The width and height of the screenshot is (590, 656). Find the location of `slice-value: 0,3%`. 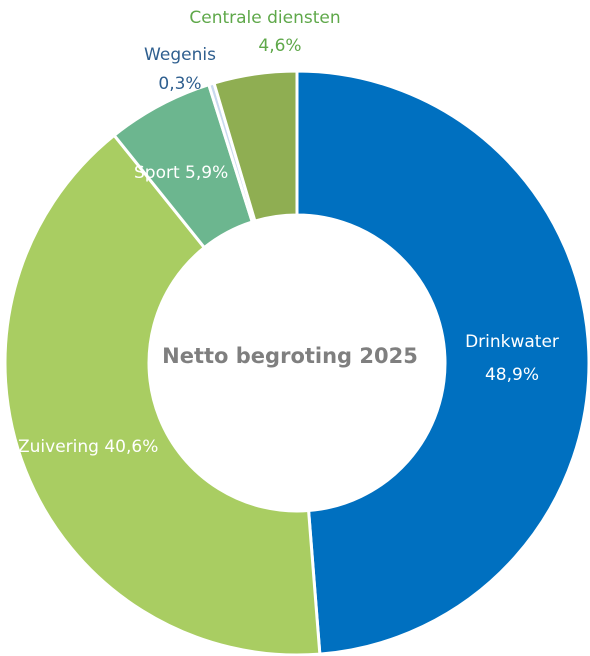

slice-value: 0,3% is located at coordinates (179, 84).